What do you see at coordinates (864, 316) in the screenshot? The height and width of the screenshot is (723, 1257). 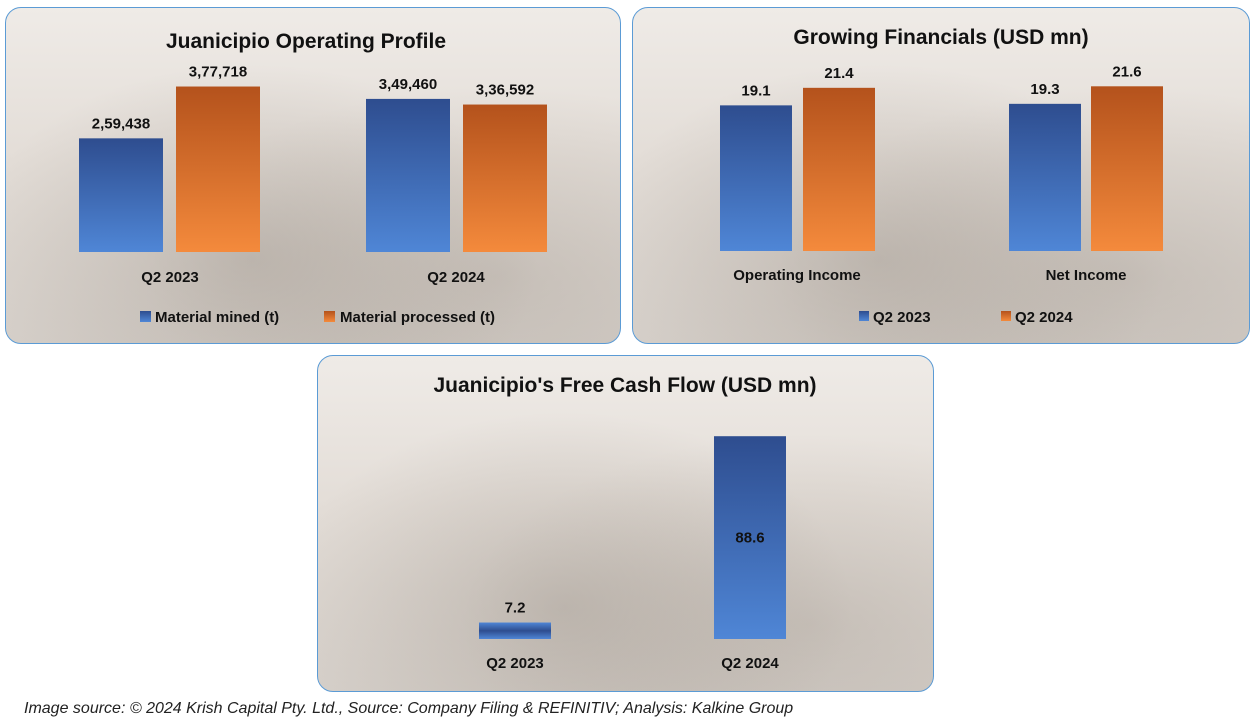 I see `legend-swatch-q2-2023` at bounding box center [864, 316].